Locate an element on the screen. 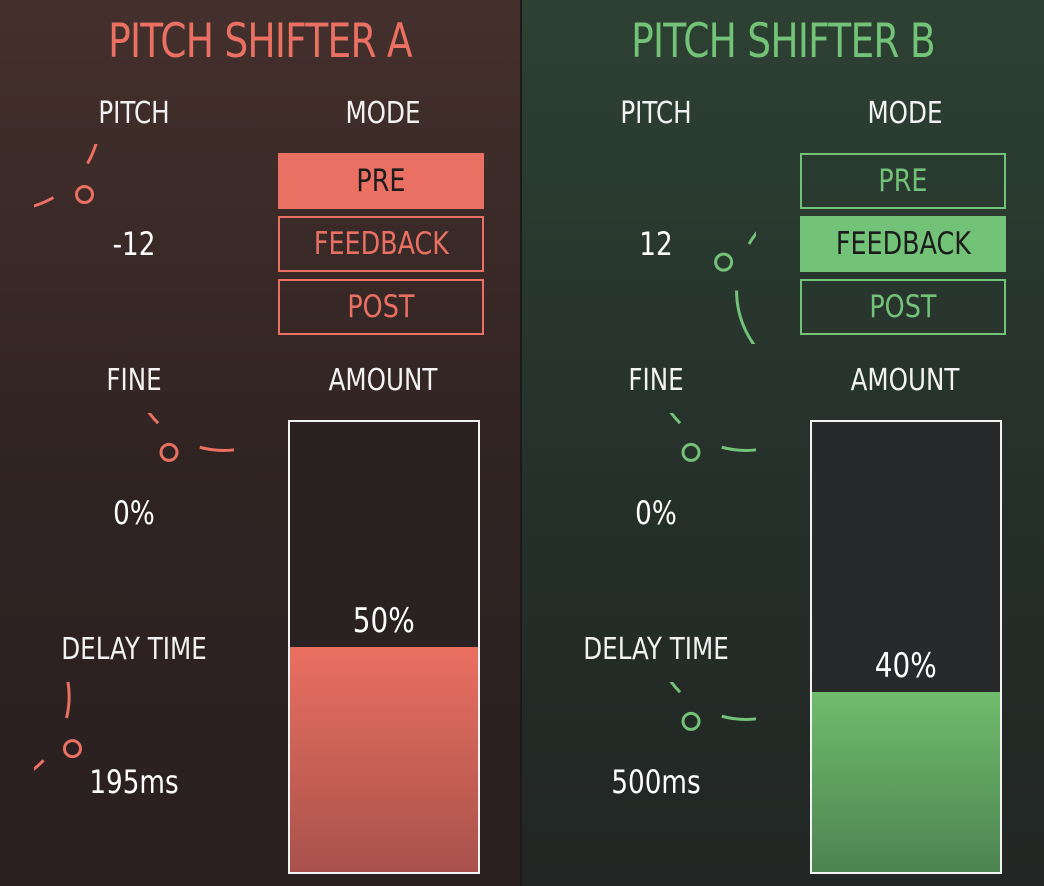 The height and width of the screenshot is (886, 1044). amount-value: 40% is located at coordinates (906, 666).